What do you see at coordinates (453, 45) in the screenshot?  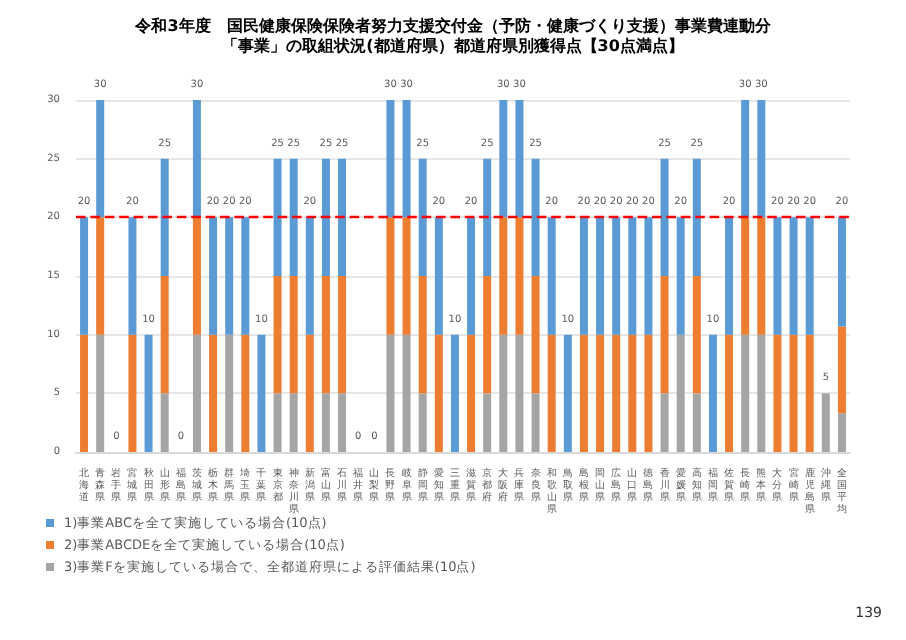 I see `chart-subtitle: 「事業」の取組状況(都道府県）都道府県別獲得点【30点満点】` at bounding box center [453, 45].